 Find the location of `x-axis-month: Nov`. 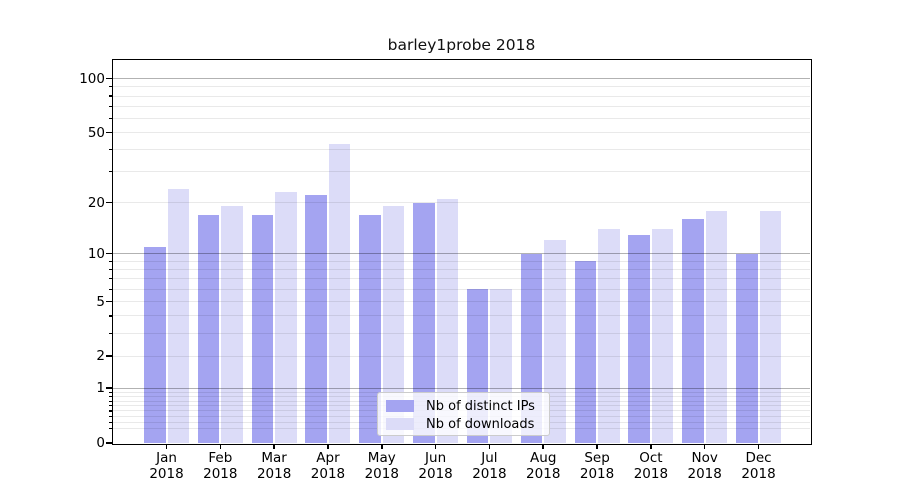

x-axis-month: Nov is located at coordinates (704, 458).